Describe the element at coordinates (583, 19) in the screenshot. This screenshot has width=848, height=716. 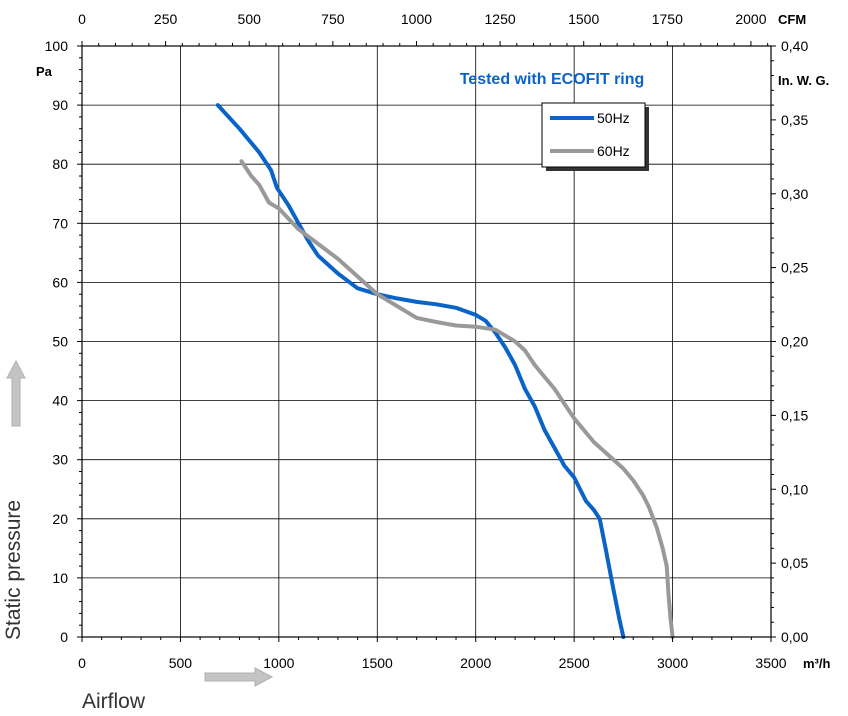
I see `x2-tick-label: 1500` at that location.